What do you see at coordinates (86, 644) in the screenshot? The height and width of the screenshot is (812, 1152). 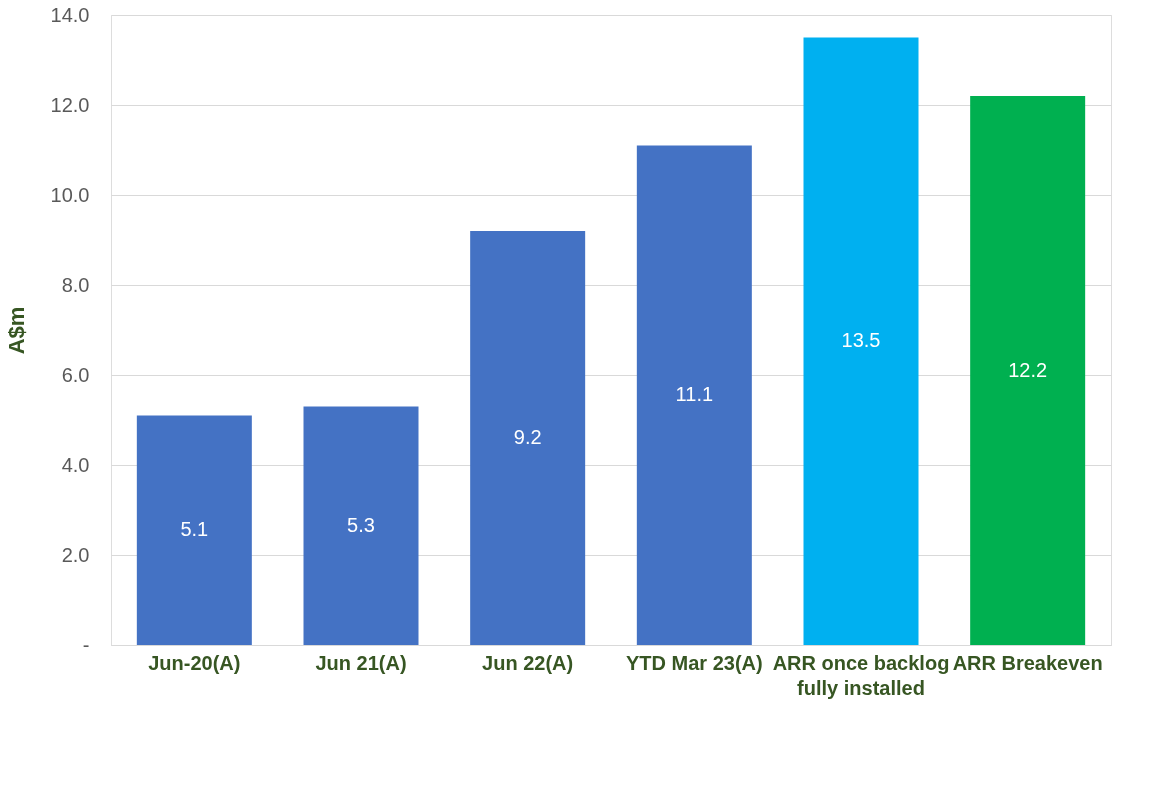 I see `y-tick-label: -` at bounding box center [86, 644].